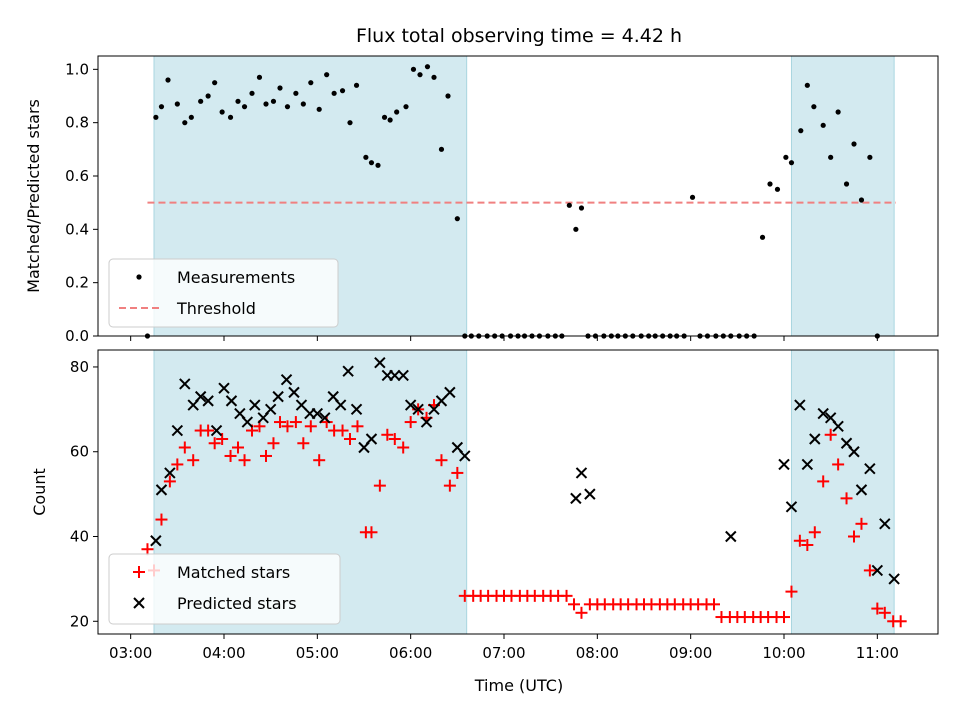  I want to click on bottom-ytick-label: 80, so click(79, 367).